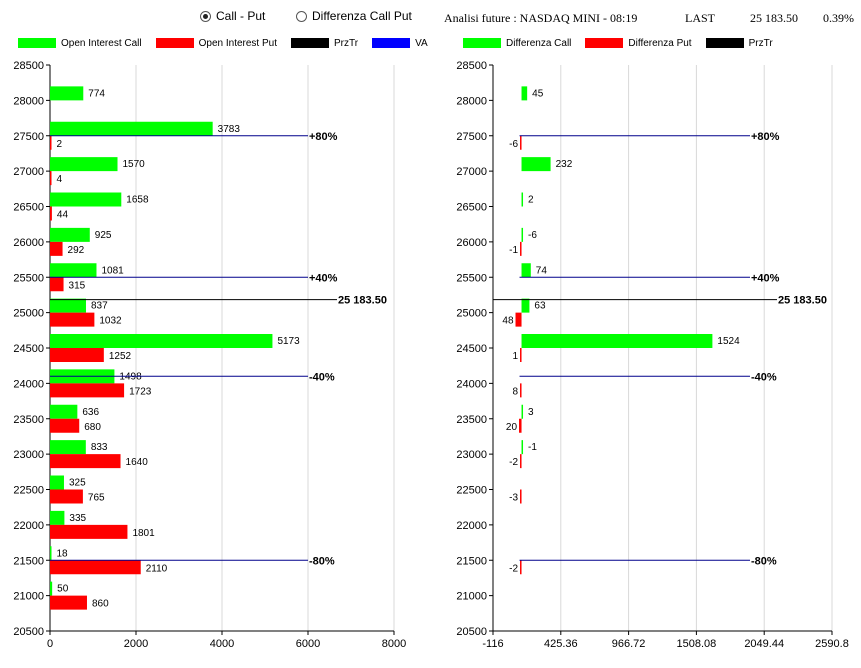  I want to click on legend-label: Open Interest Call, so click(101, 43).